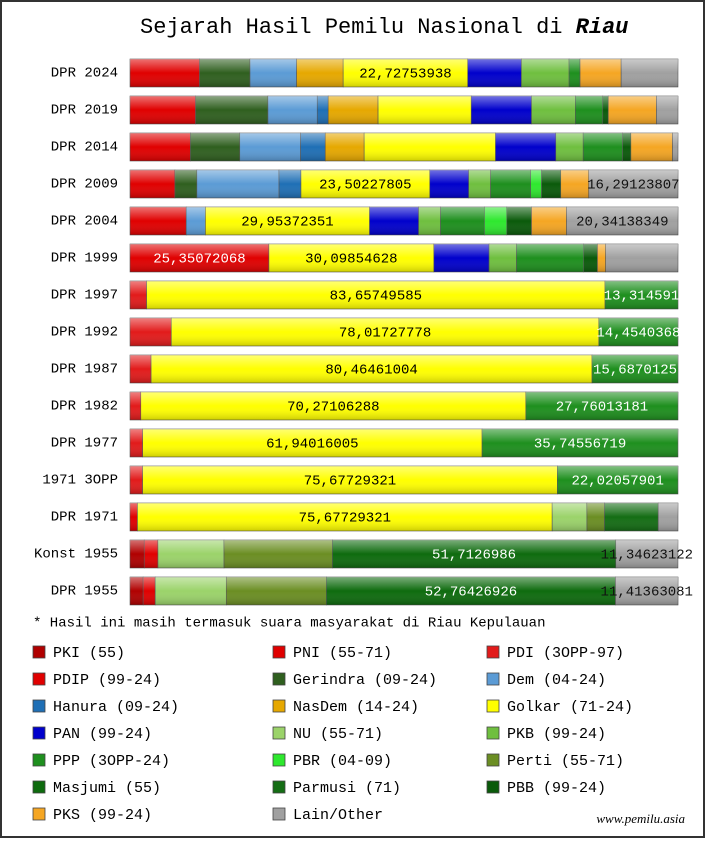  I want to click on category-label: DPR 1955, so click(84, 592).